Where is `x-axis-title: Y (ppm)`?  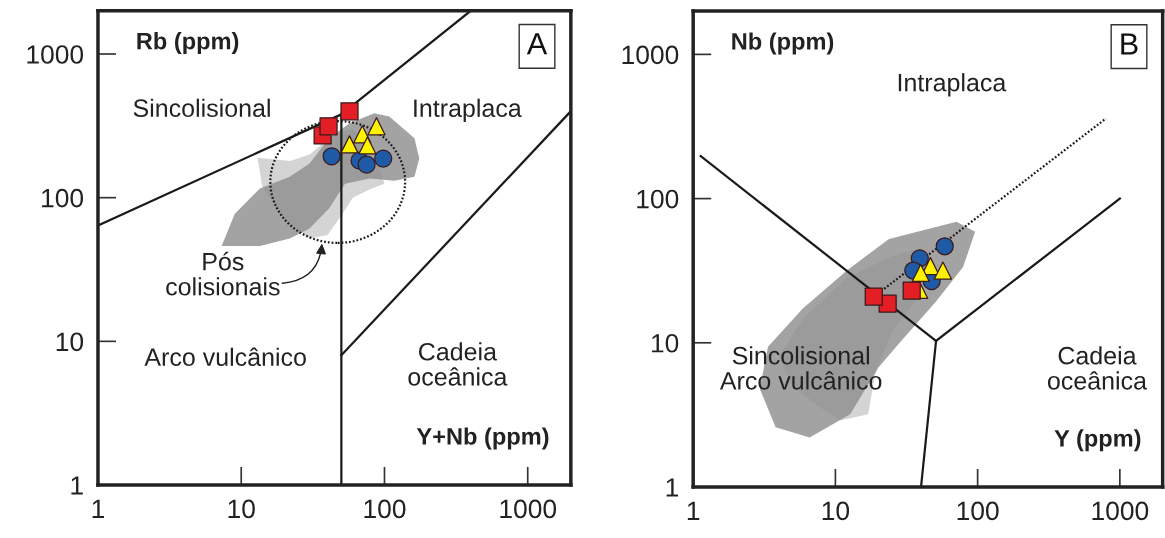
x-axis-title: Y (ppm) is located at coordinates (1097, 440).